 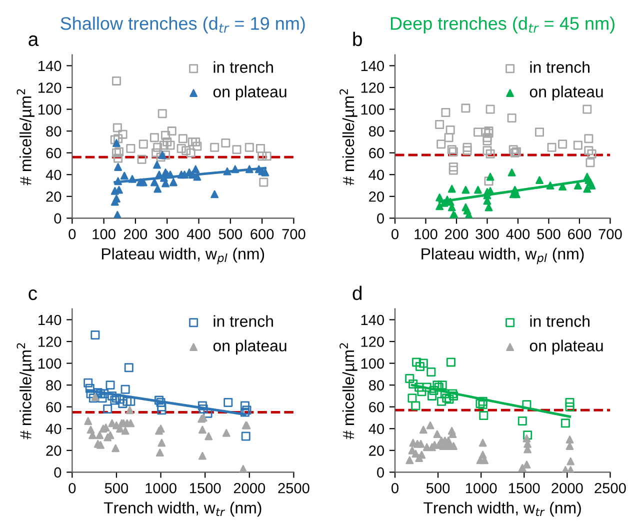 I want to click on text: b, so click(x=357, y=39).